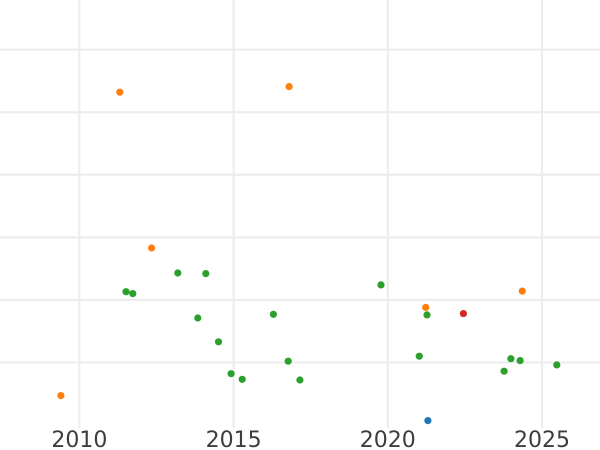 This screenshot has height=450, width=600. What do you see at coordinates (542, 439) in the screenshot?
I see `x-tick-label-2025: 2025` at bounding box center [542, 439].